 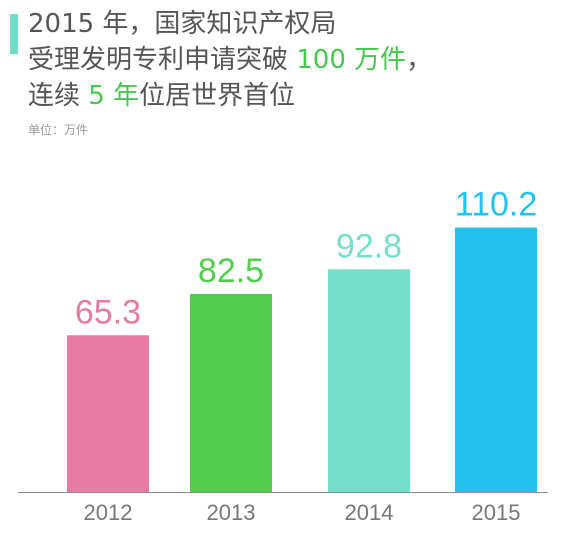 What do you see at coordinates (496, 359) in the screenshot?
I see `bar-2015` at bounding box center [496, 359].